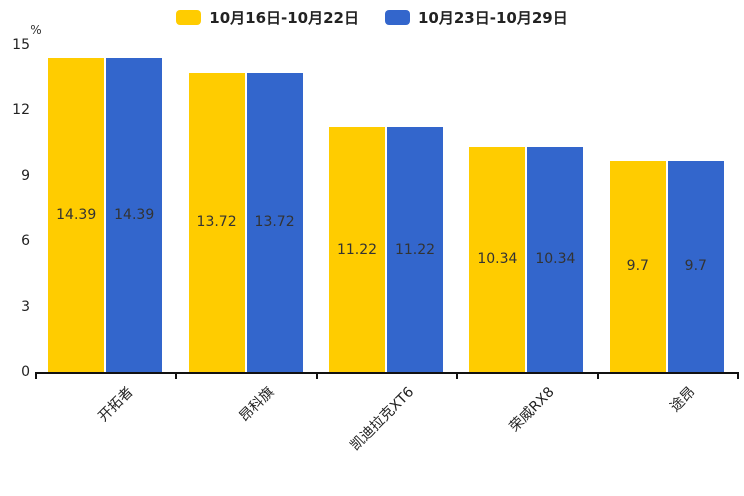  I want to click on y-tick-label: 12, so click(21, 110).